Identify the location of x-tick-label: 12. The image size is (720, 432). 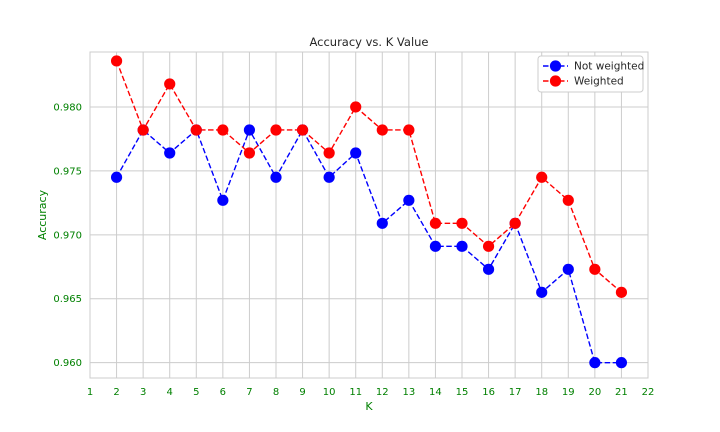
(382, 392).